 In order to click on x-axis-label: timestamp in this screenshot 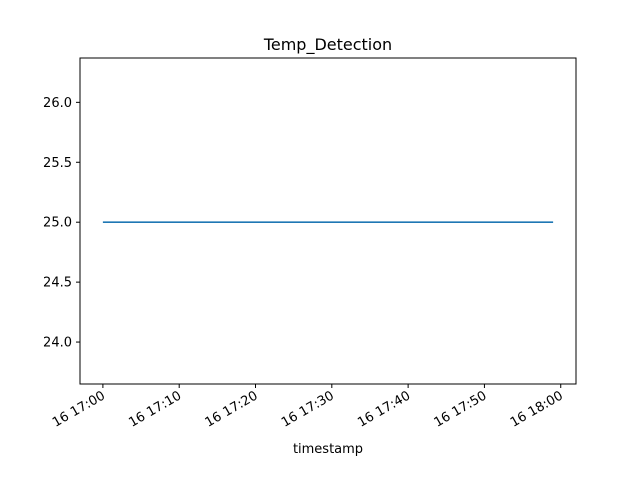, I will do `click(328, 449)`.